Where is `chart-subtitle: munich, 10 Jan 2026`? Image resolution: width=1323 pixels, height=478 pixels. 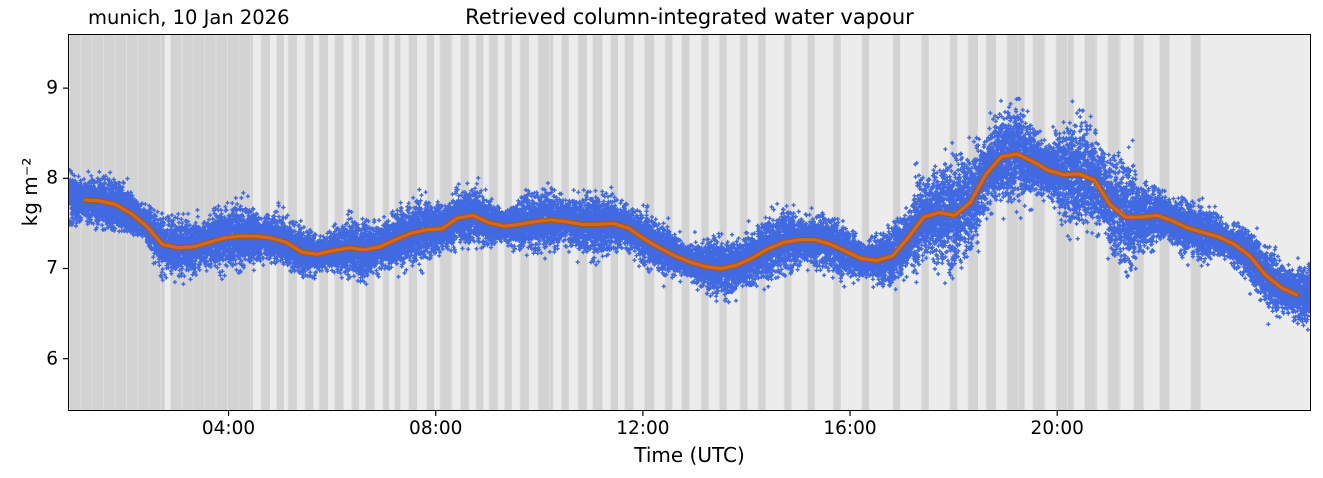
chart-subtitle: munich, 10 Jan 2026 is located at coordinates (189, 17).